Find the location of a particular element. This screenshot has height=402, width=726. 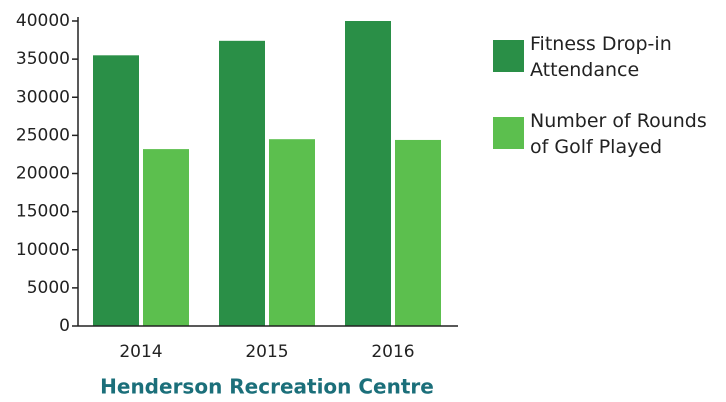

y-tick-label: 30000 is located at coordinates (43, 97).